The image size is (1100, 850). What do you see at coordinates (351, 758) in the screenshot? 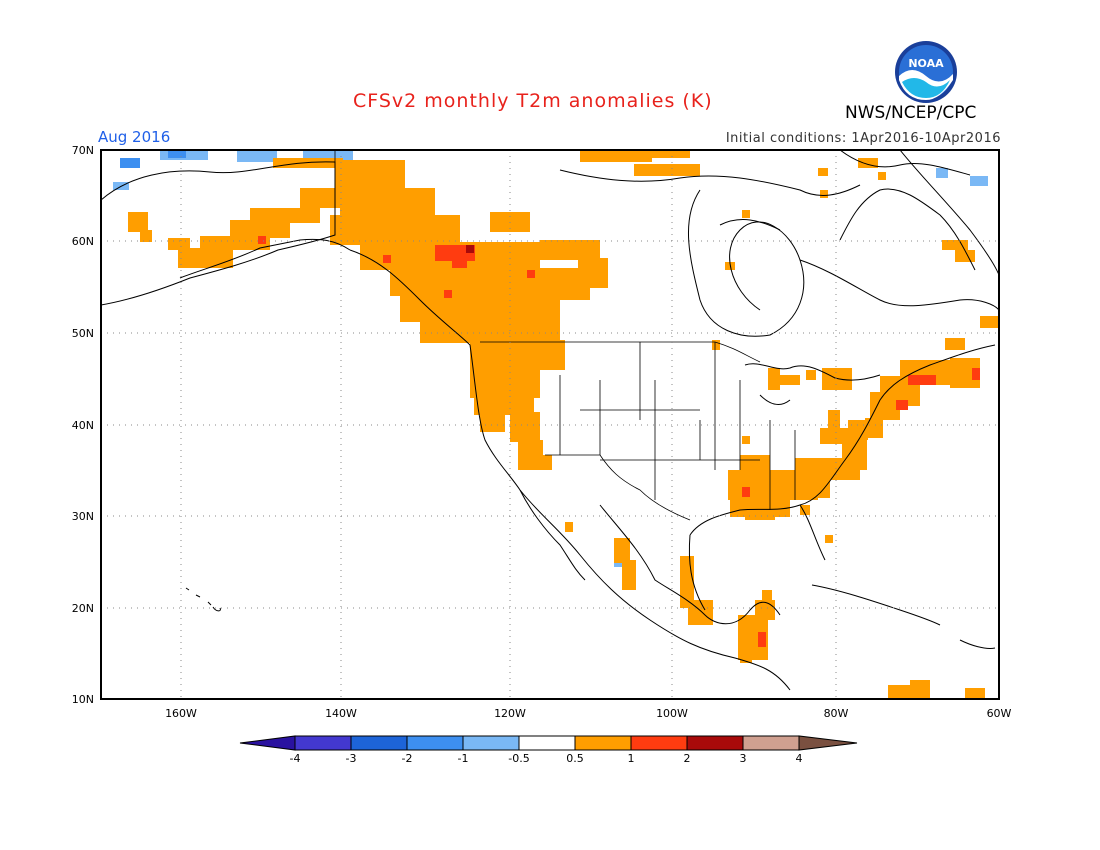
I see `colorbar-label: -3` at bounding box center [351, 758].